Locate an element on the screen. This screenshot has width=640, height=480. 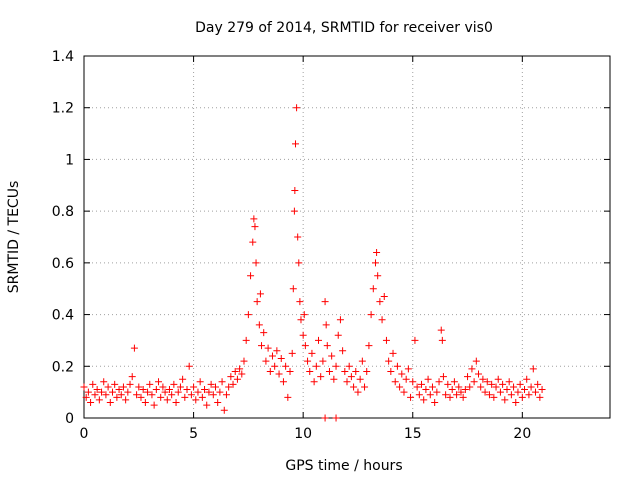
x-tick-label: 20 is located at coordinates (522, 434).